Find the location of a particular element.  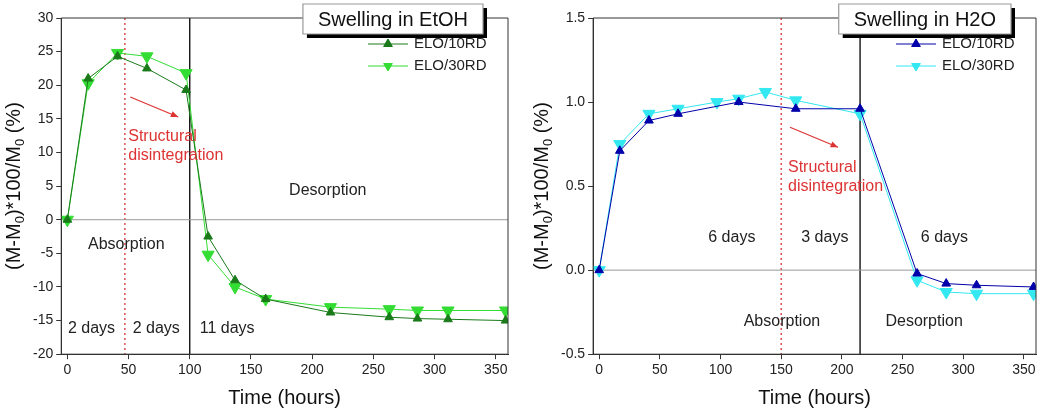

y-tick-label: 10 is located at coordinates (45, 151).